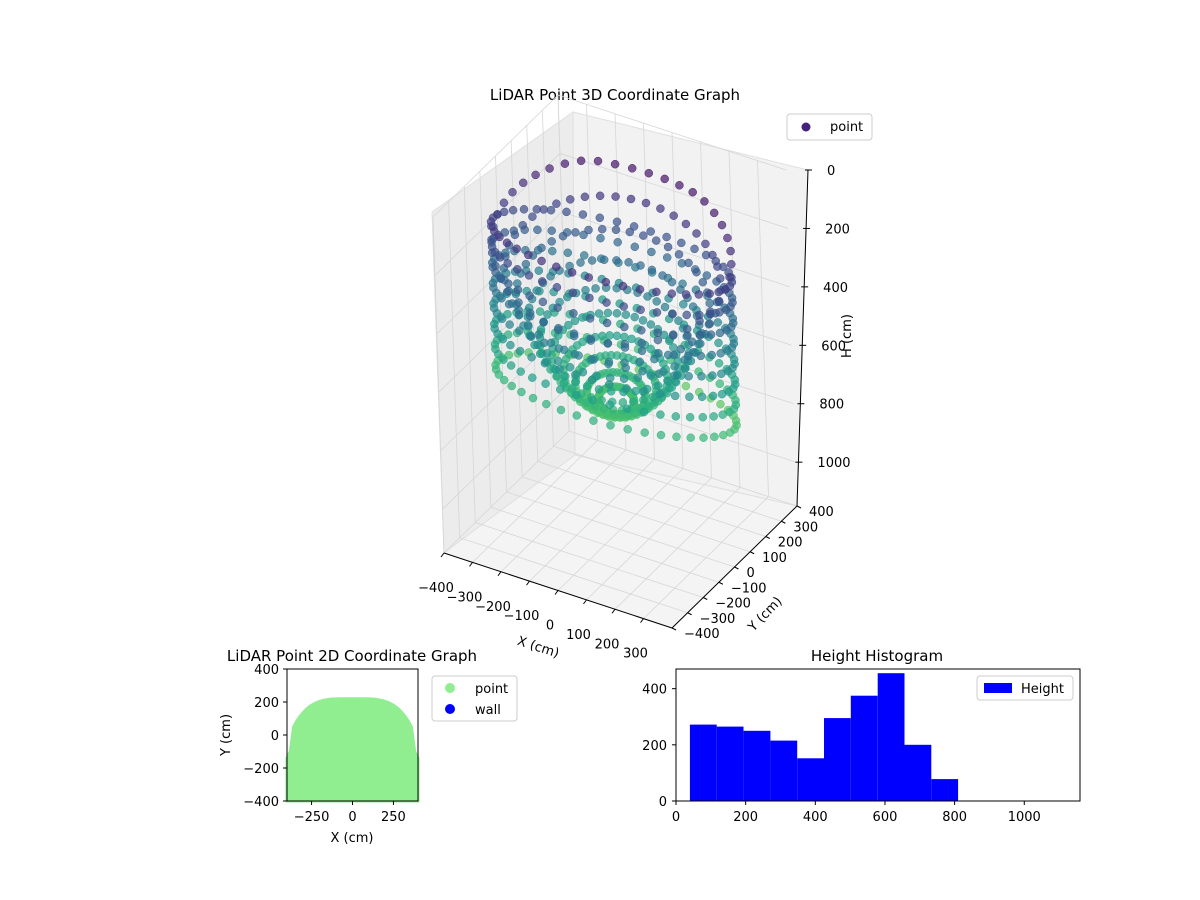 The image size is (1200, 900). I want to click on y-tick-label-hist: 0, so click(663, 802).